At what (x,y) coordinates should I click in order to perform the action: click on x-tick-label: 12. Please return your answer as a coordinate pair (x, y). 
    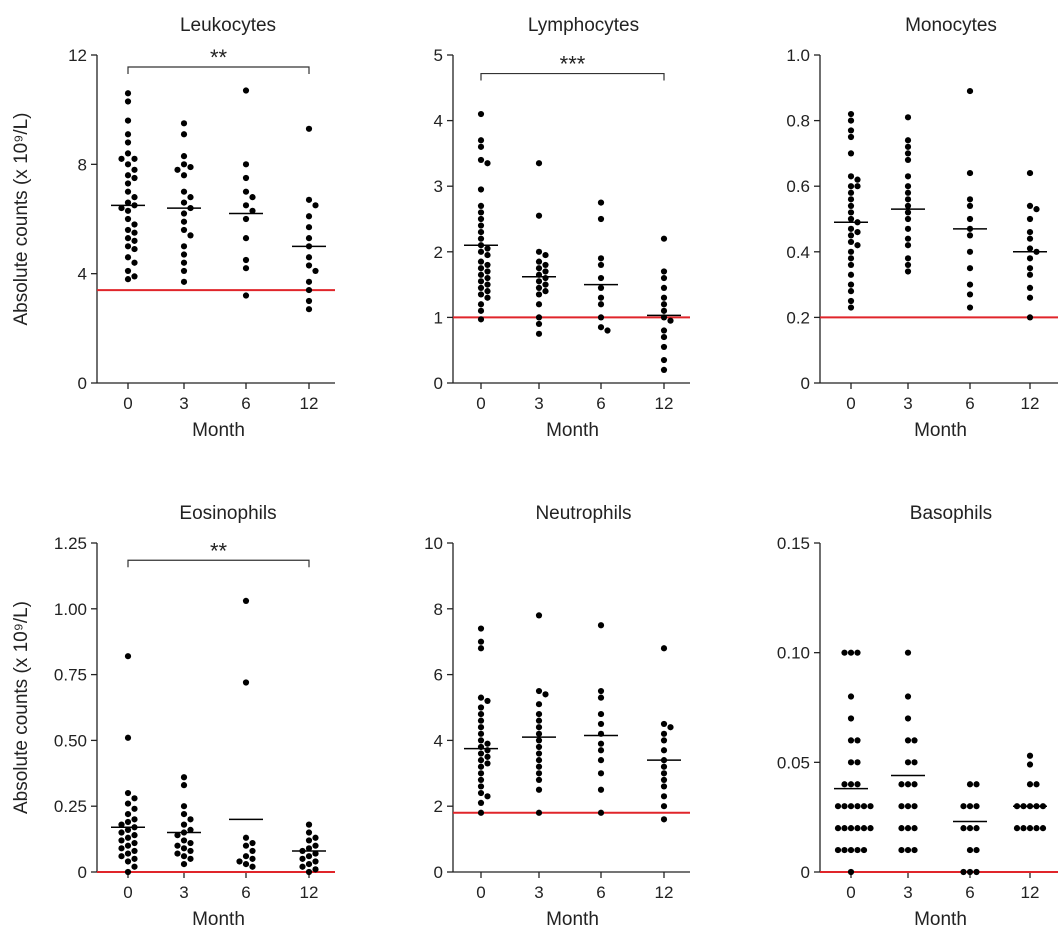
    Looking at the image, I should click on (664, 892).